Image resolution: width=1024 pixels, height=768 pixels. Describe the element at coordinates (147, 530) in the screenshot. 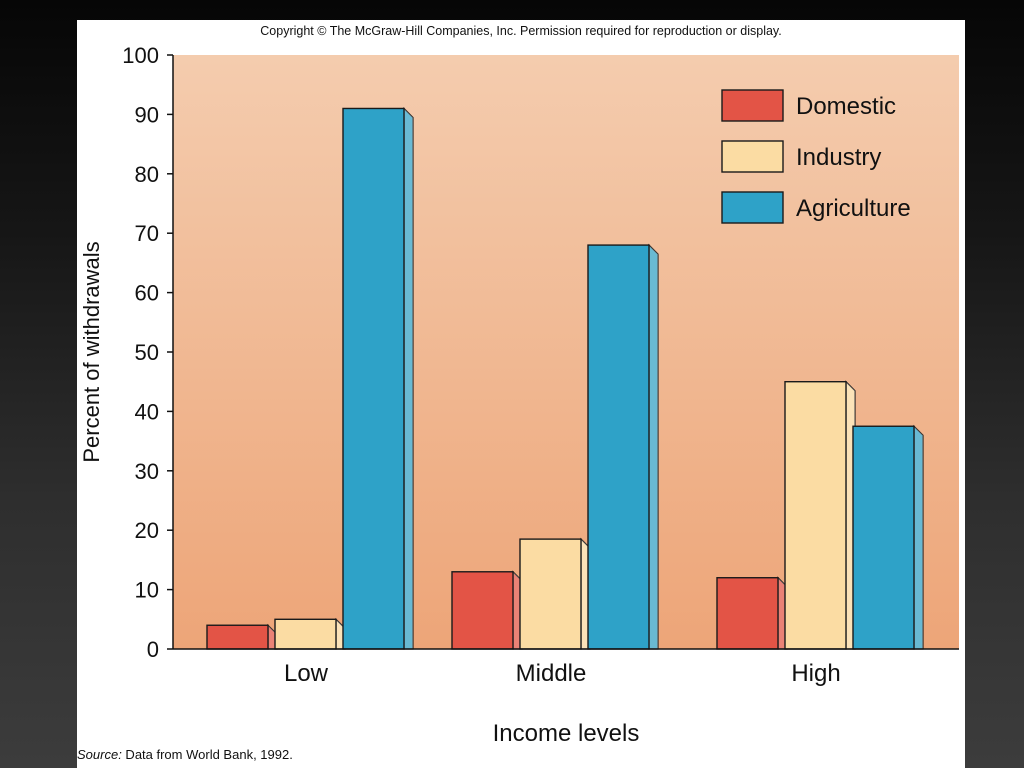

I see `y-tick-label: 20` at that location.